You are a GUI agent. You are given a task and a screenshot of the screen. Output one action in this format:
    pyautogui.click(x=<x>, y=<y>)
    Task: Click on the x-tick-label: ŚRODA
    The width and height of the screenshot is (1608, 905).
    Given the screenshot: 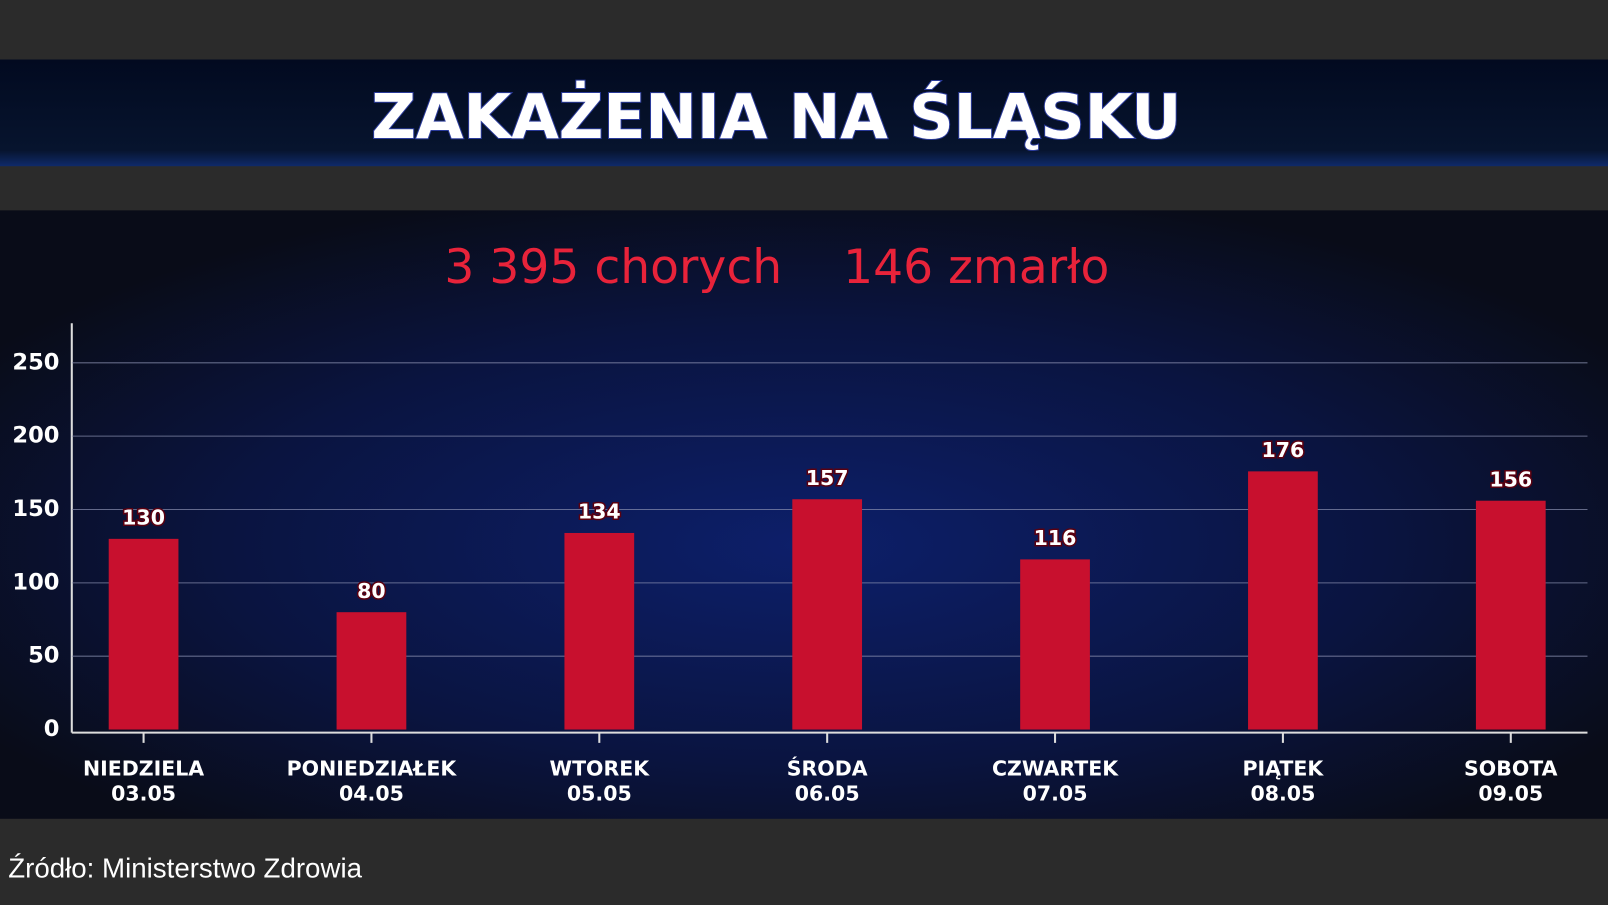 What is the action you would take?
    pyautogui.click(x=827, y=768)
    